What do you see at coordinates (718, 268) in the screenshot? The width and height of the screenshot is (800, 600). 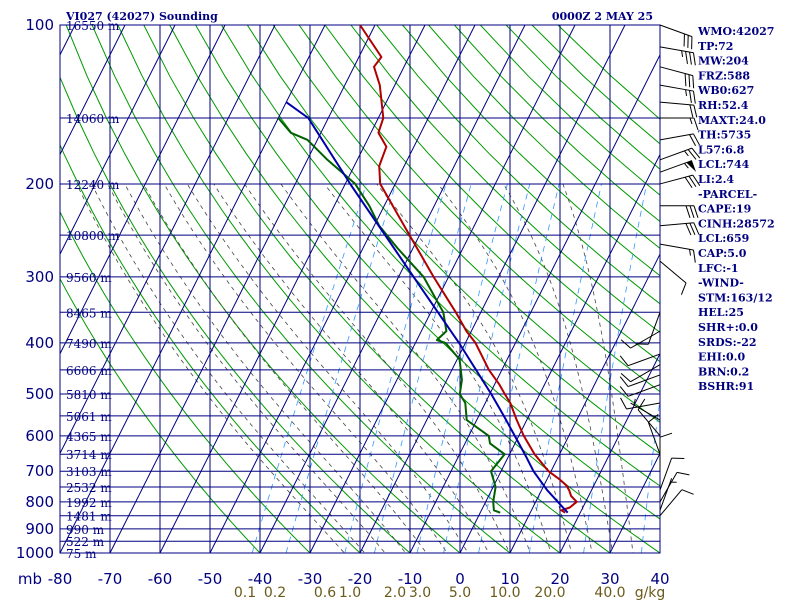 I see `stat-line: LFC:-1` at bounding box center [718, 268].